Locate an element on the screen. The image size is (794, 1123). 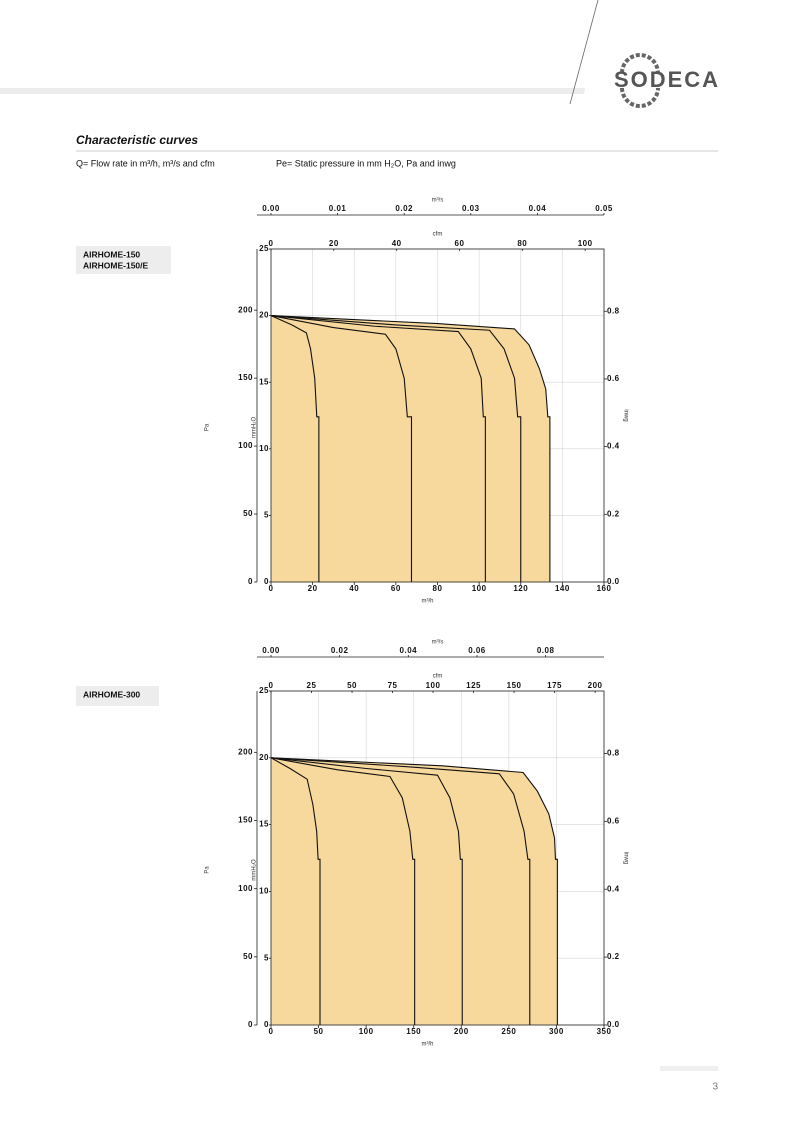
x2-tick-label: 0.06 is located at coordinates (477, 650).